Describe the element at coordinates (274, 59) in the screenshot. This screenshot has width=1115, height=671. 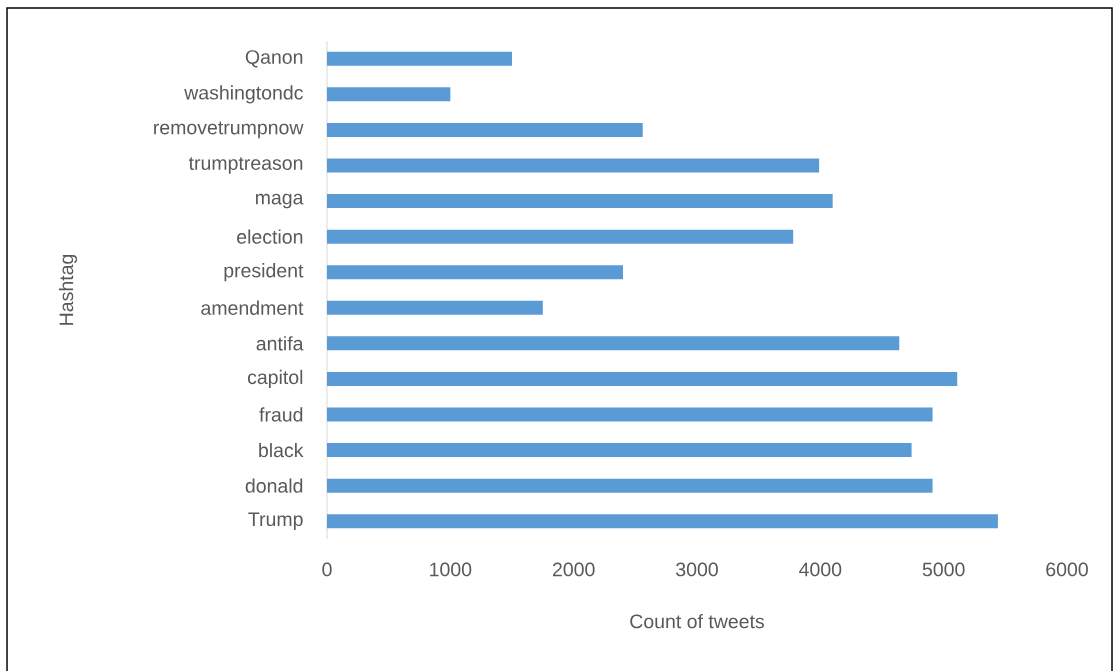
I see `y-tick-label: Qanon` at that location.